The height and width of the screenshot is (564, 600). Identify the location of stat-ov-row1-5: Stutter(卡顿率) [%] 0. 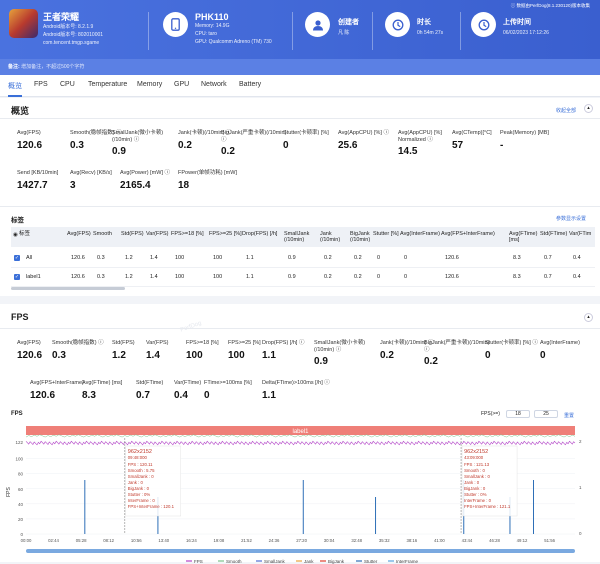
(318, 140).